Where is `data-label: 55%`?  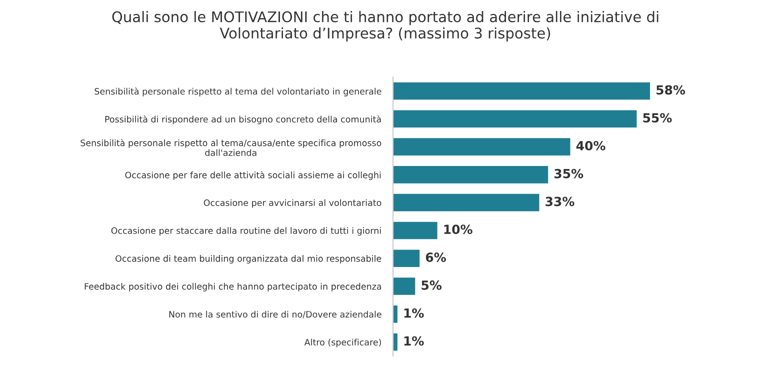 data-label: 55% is located at coordinates (657, 118).